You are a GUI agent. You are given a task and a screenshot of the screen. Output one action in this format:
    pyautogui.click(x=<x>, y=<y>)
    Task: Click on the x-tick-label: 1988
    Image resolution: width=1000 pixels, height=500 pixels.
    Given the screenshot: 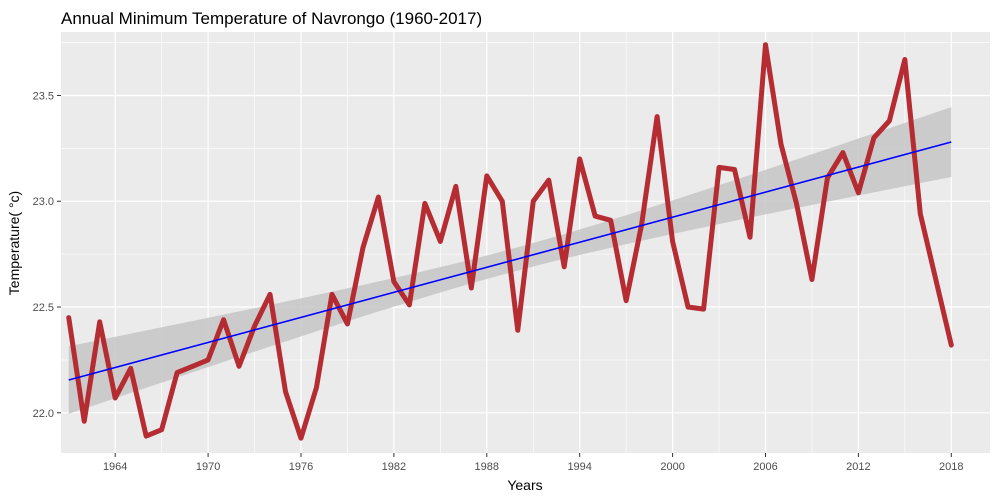 What is the action you would take?
    pyautogui.click(x=487, y=467)
    